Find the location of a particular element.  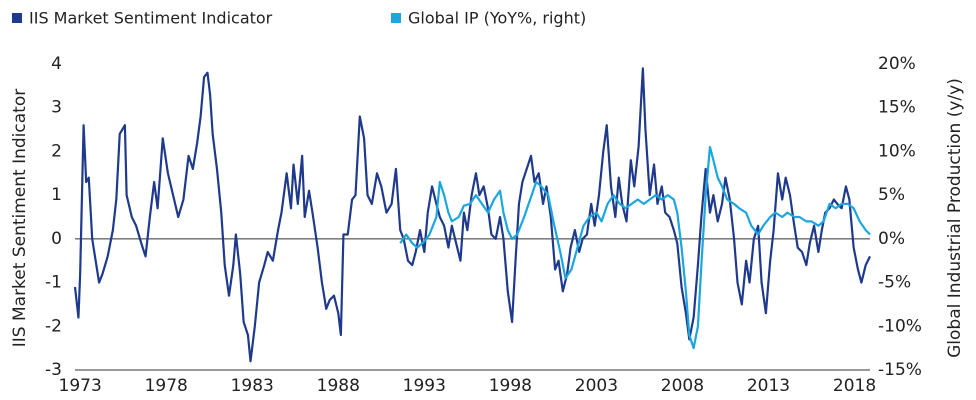

x-tick-label: 2008 is located at coordinates (682, 386).